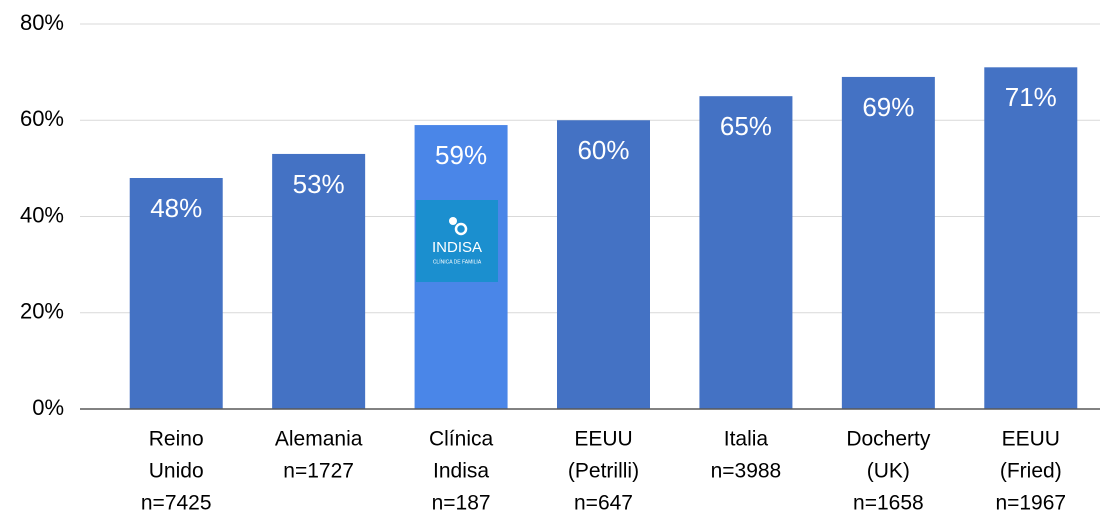 The width and height of the screenshot is (1114, 519). I want to click on x-tick-label: Alemania, so click(319, 439).